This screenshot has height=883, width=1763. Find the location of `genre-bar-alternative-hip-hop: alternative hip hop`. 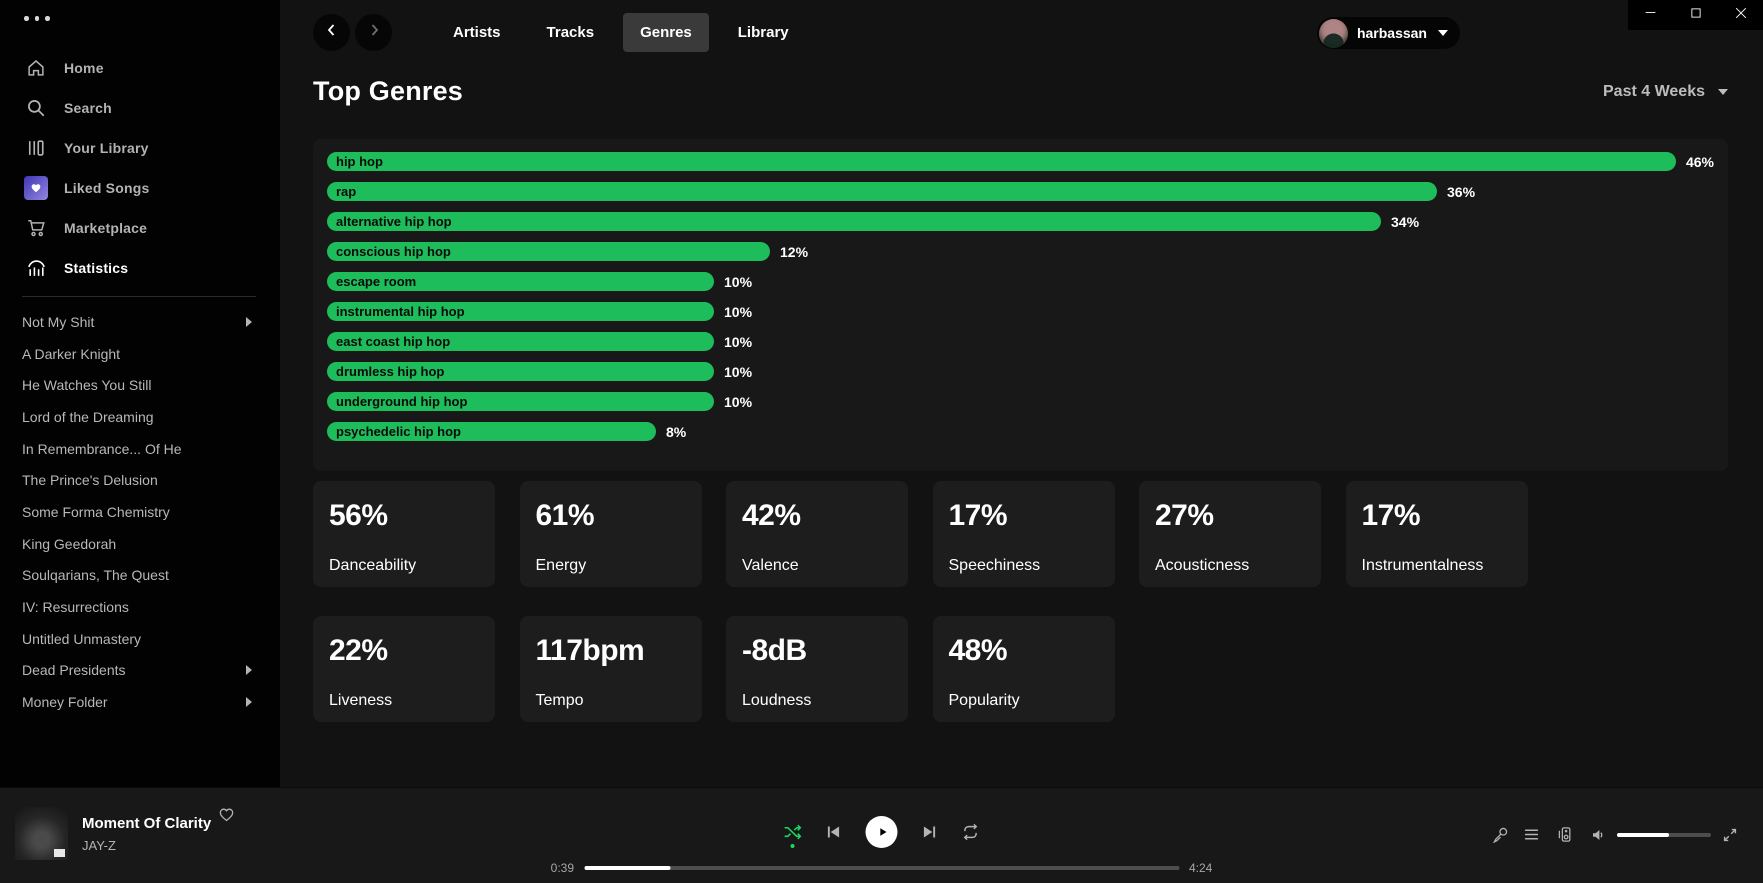

genre-bar-alternative-hip-hop: alternative hip hop is located at coordinates (854, 221).